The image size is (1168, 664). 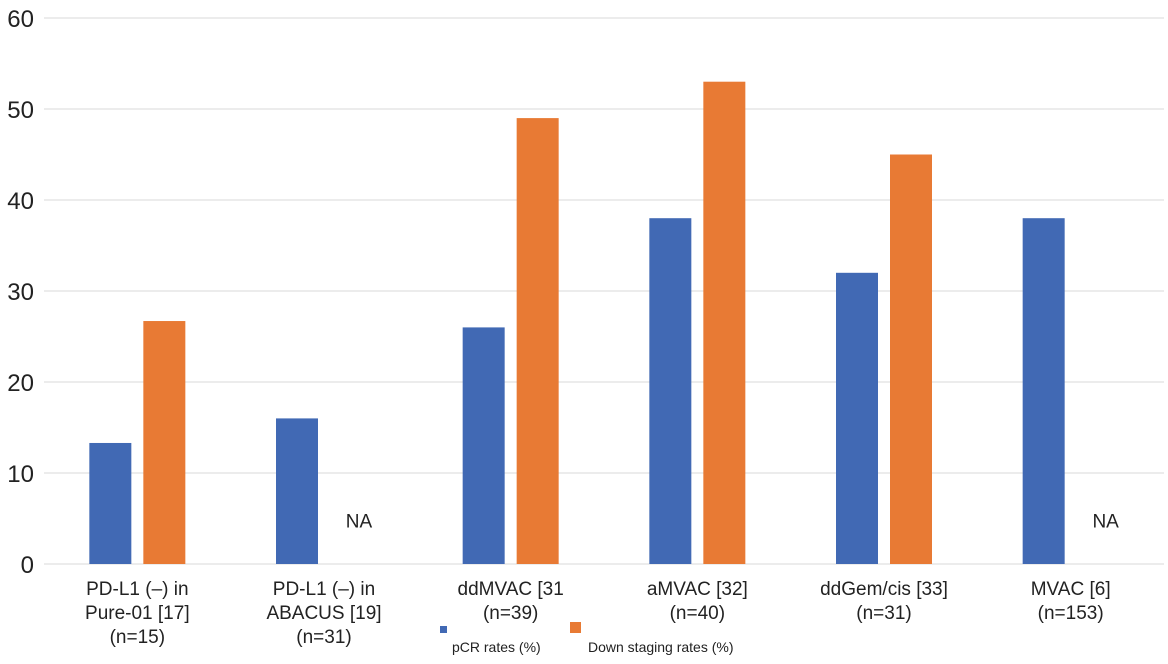 I want to click on legend-label-1: Down staging rates (%), so click(x=661, y=647).